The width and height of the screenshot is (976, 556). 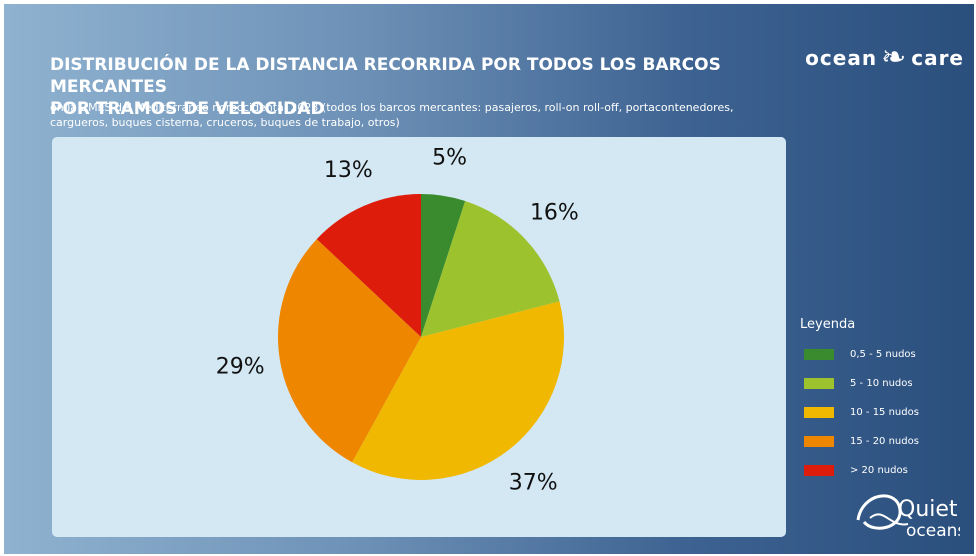 I want to click on chart-title-line-2: POR TRAMOS DE VELOCIDAD, so click(x=187, y=109).